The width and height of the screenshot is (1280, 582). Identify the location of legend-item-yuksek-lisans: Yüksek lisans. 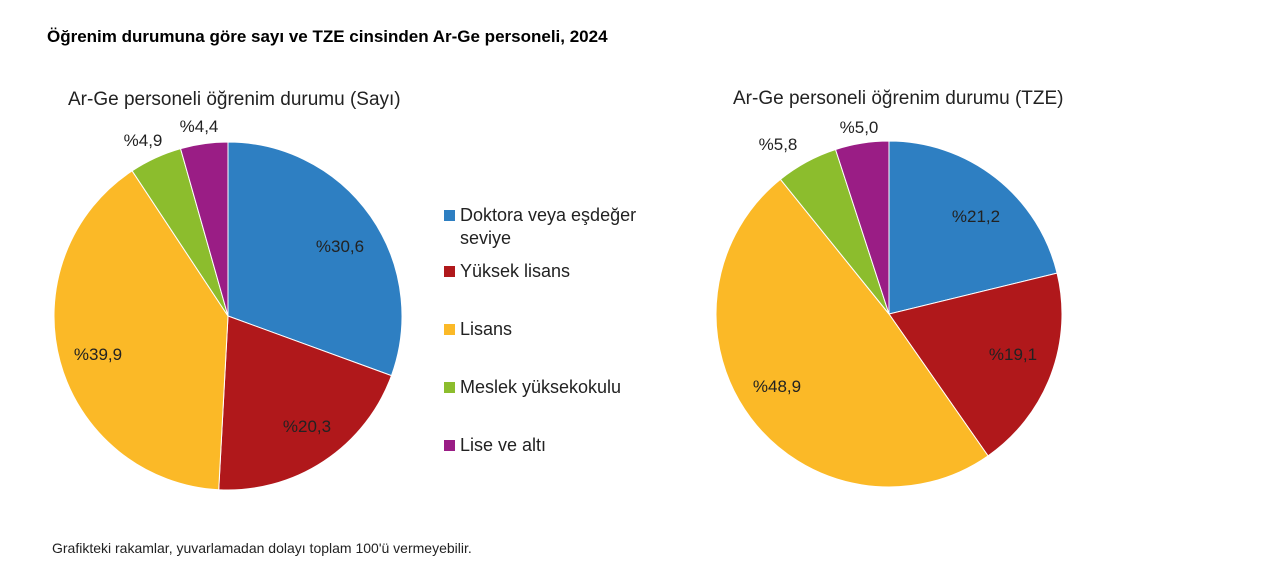
(564, 271).